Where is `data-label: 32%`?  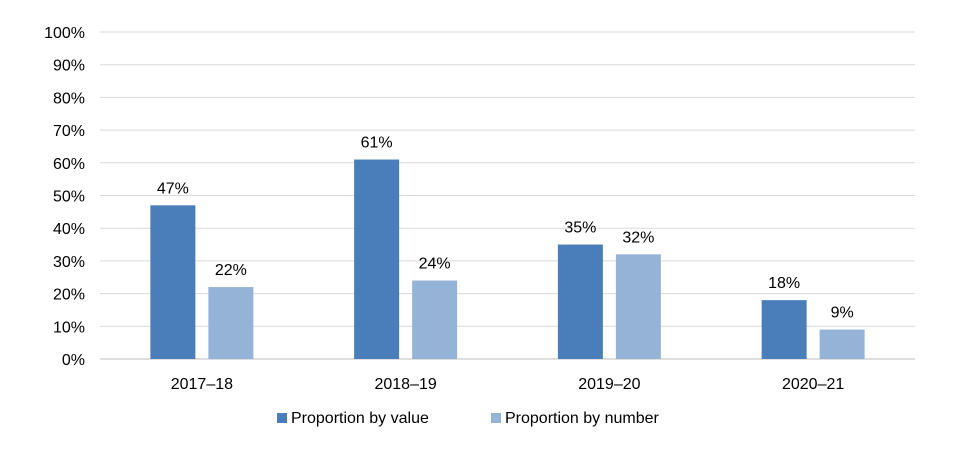
data-label: 32% is located at coordinates (638, 237).